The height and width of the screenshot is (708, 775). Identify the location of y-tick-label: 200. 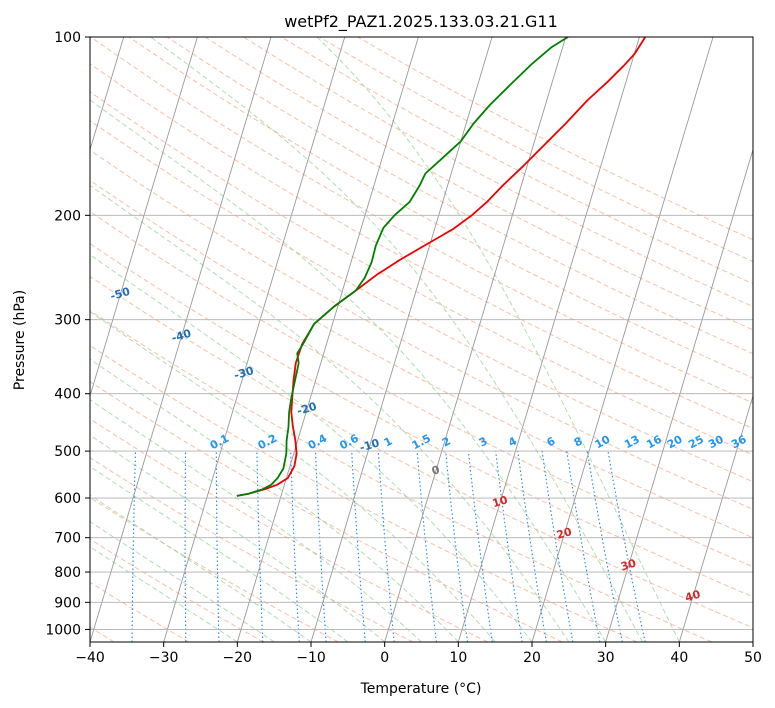
(67, 216).